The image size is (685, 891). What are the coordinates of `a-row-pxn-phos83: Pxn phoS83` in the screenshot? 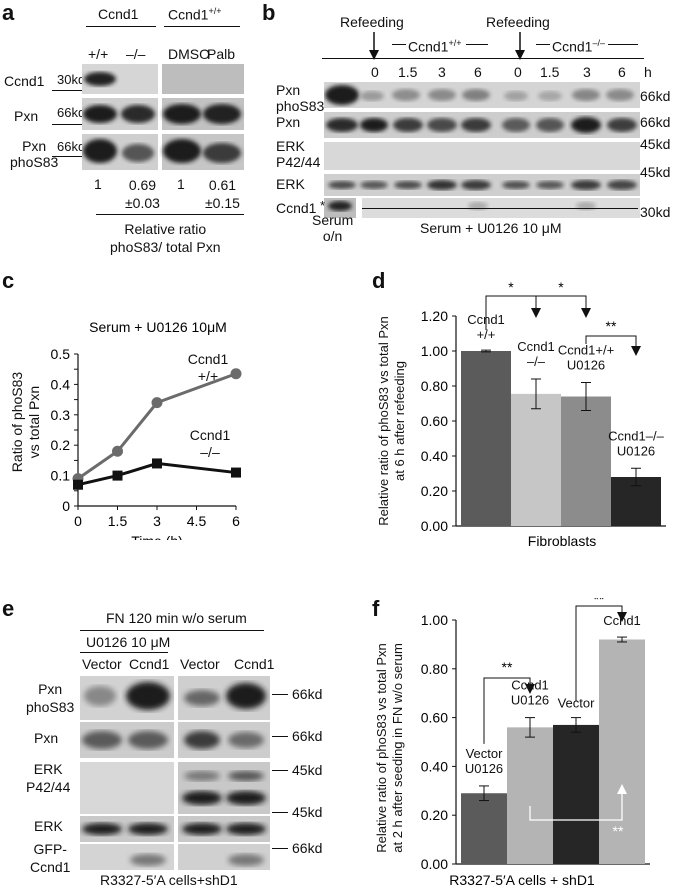 It's located at (34, 154).